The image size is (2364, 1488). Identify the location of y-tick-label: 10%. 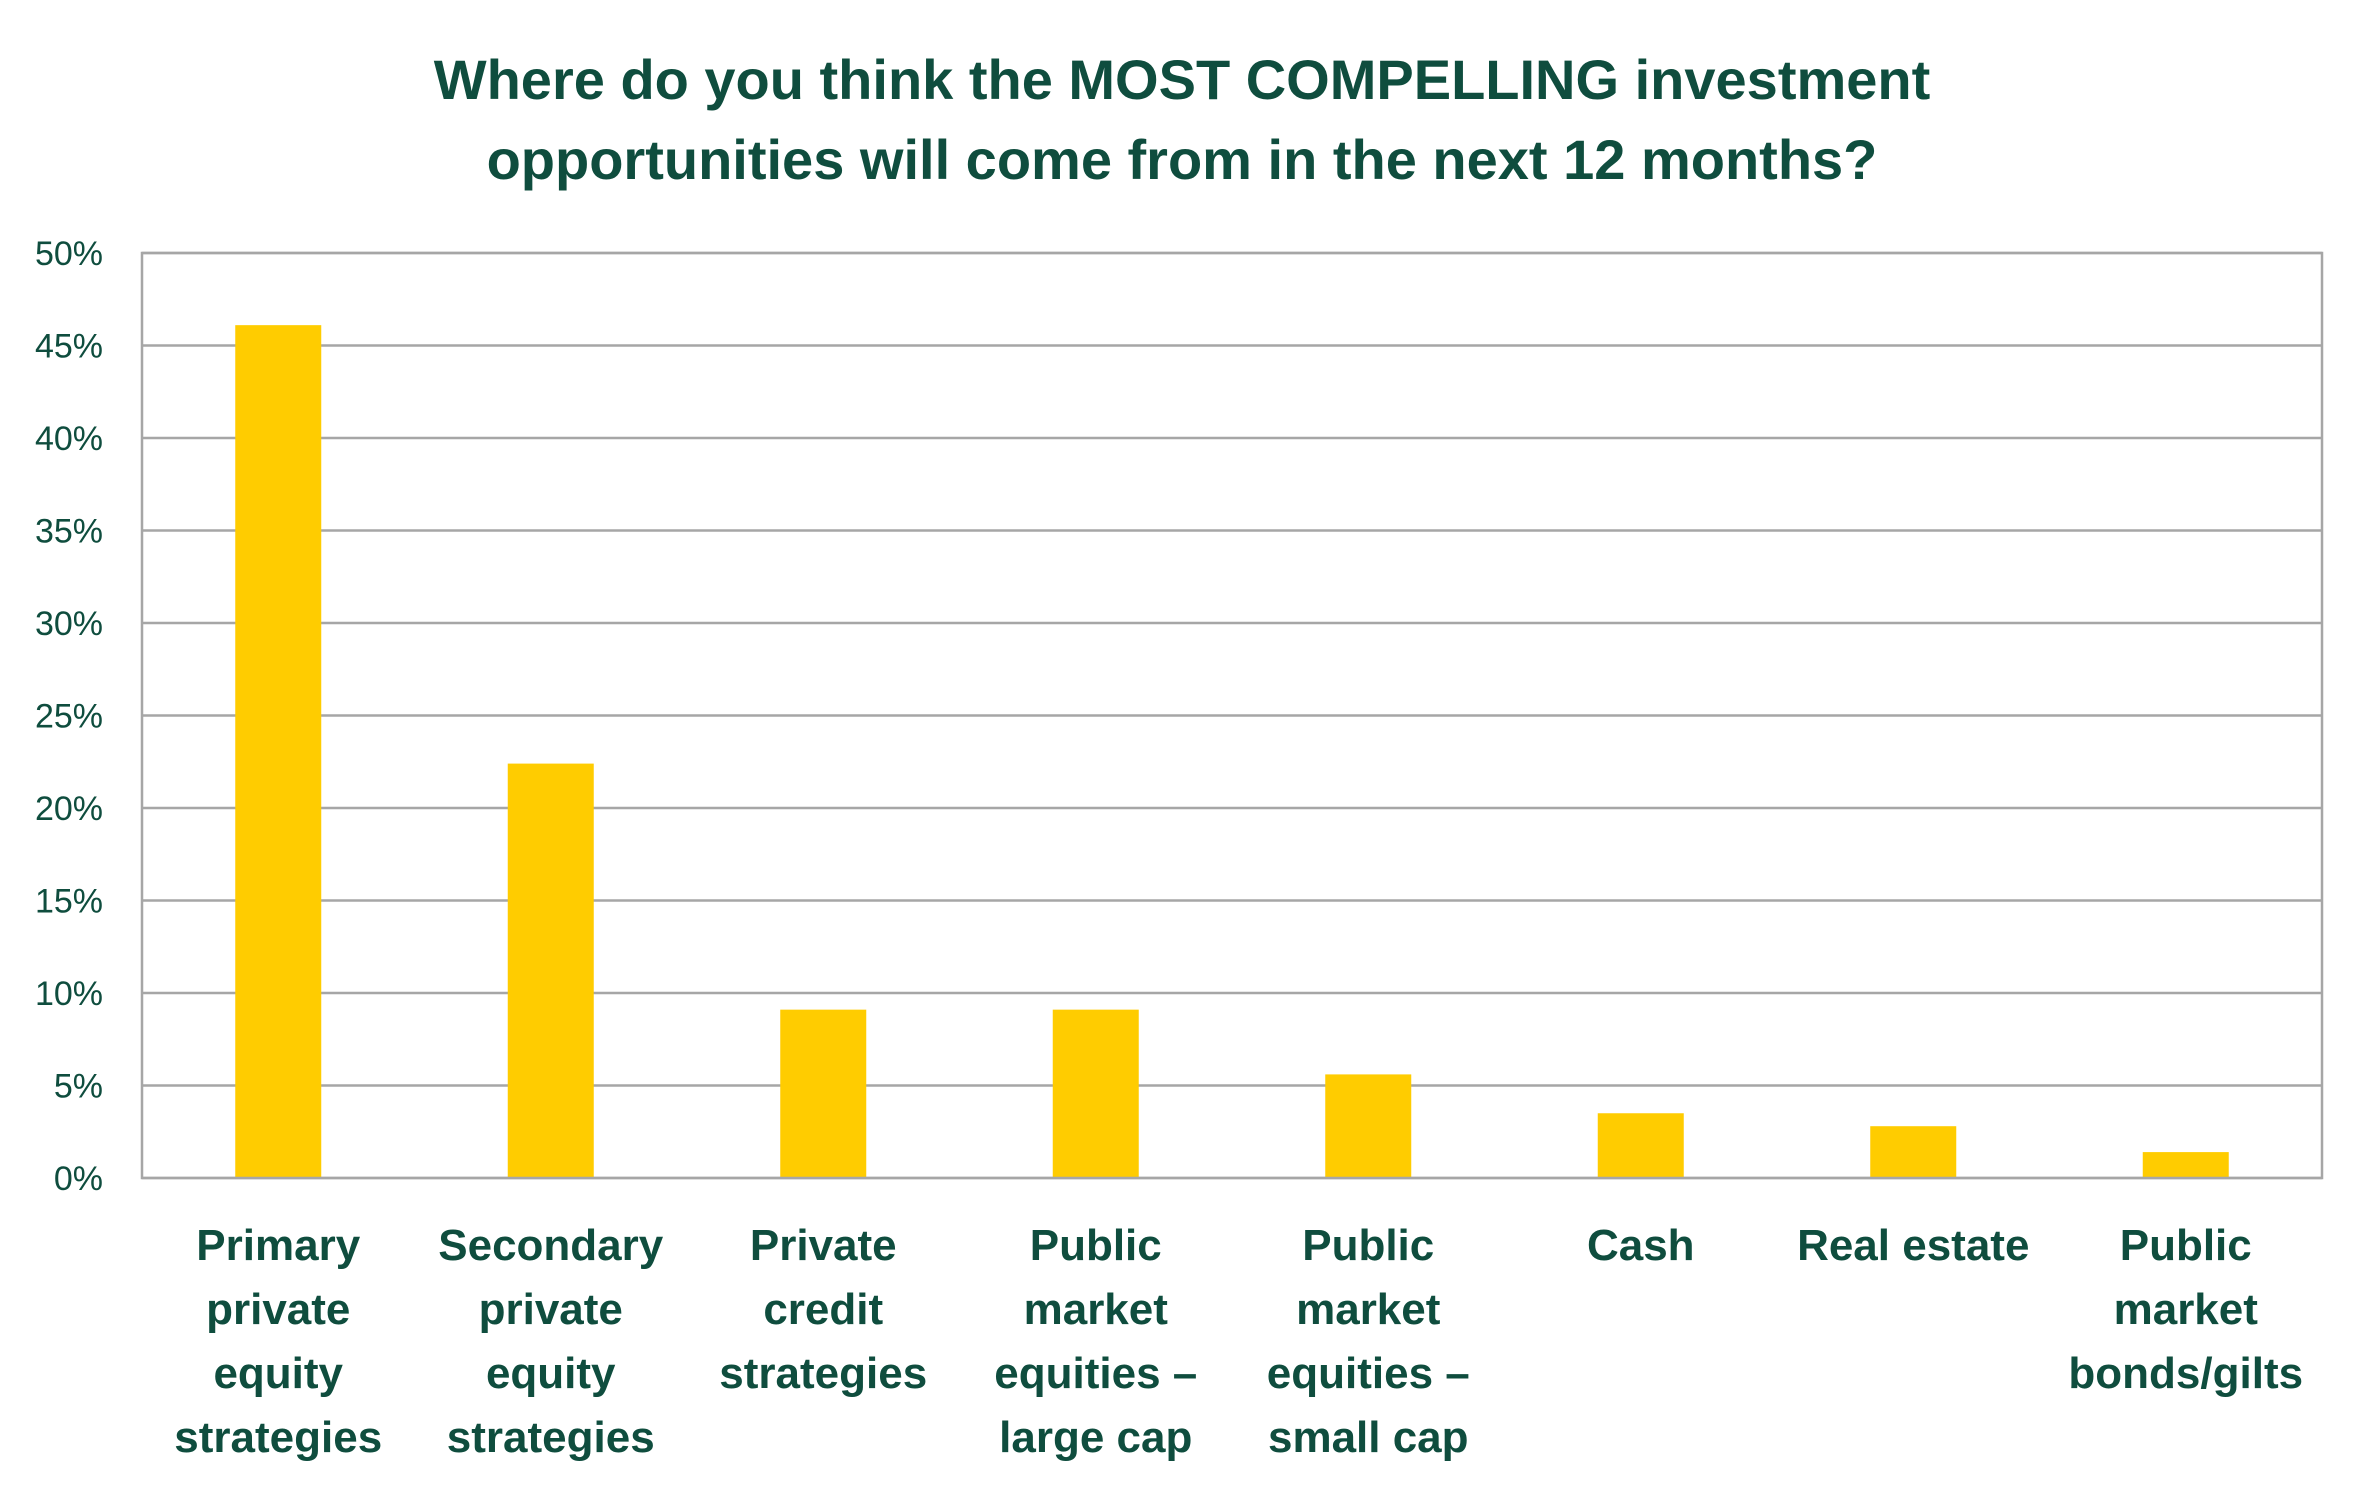
(69, 994).